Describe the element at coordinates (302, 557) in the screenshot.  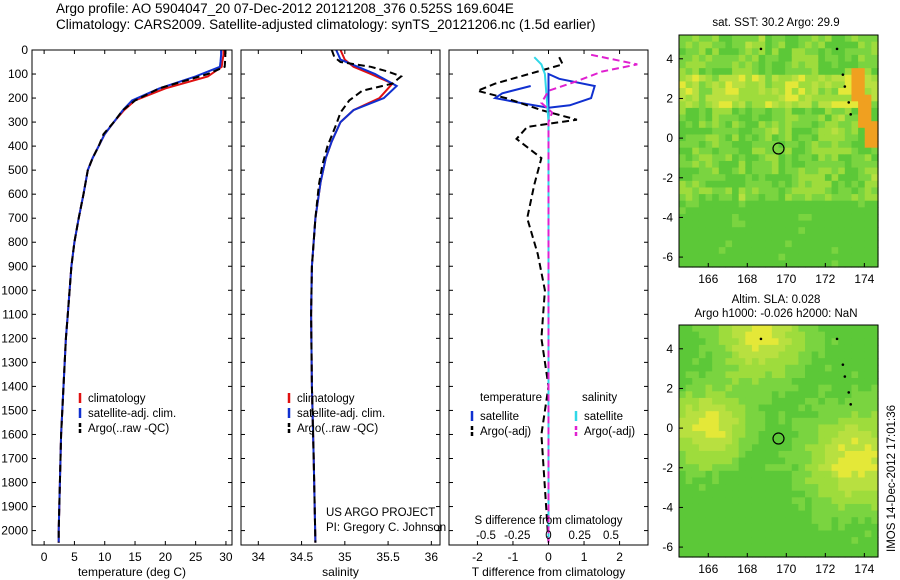
I see `salinity-x-tick-label: 34.5` at that location.